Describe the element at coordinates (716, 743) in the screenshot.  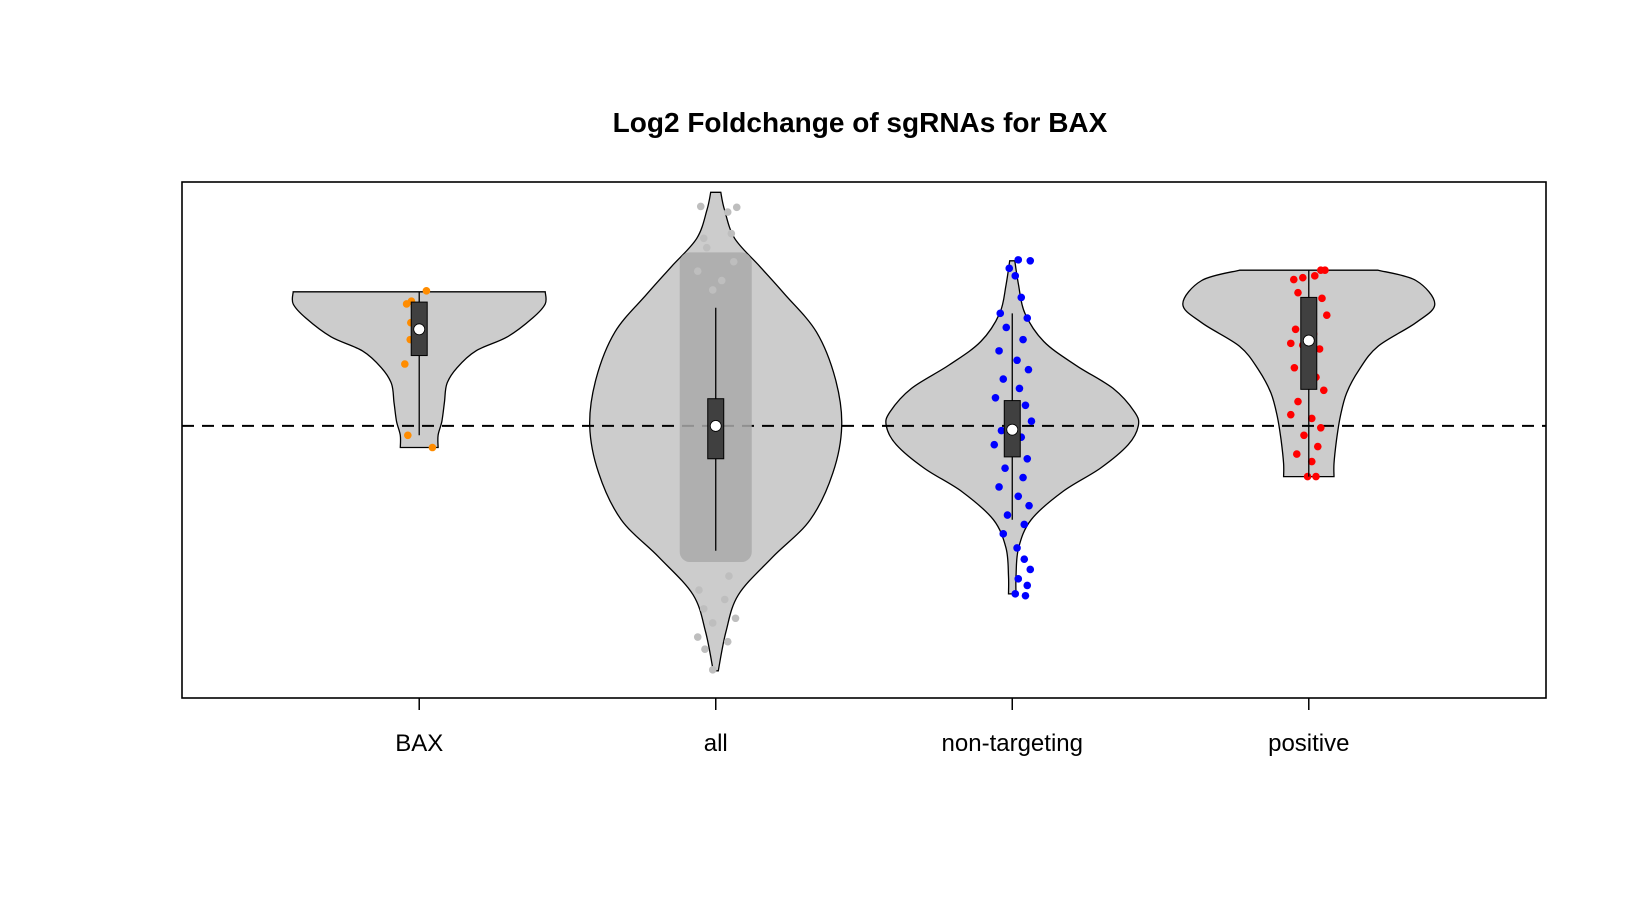
I see `x-tick-label-all: all` at that location.